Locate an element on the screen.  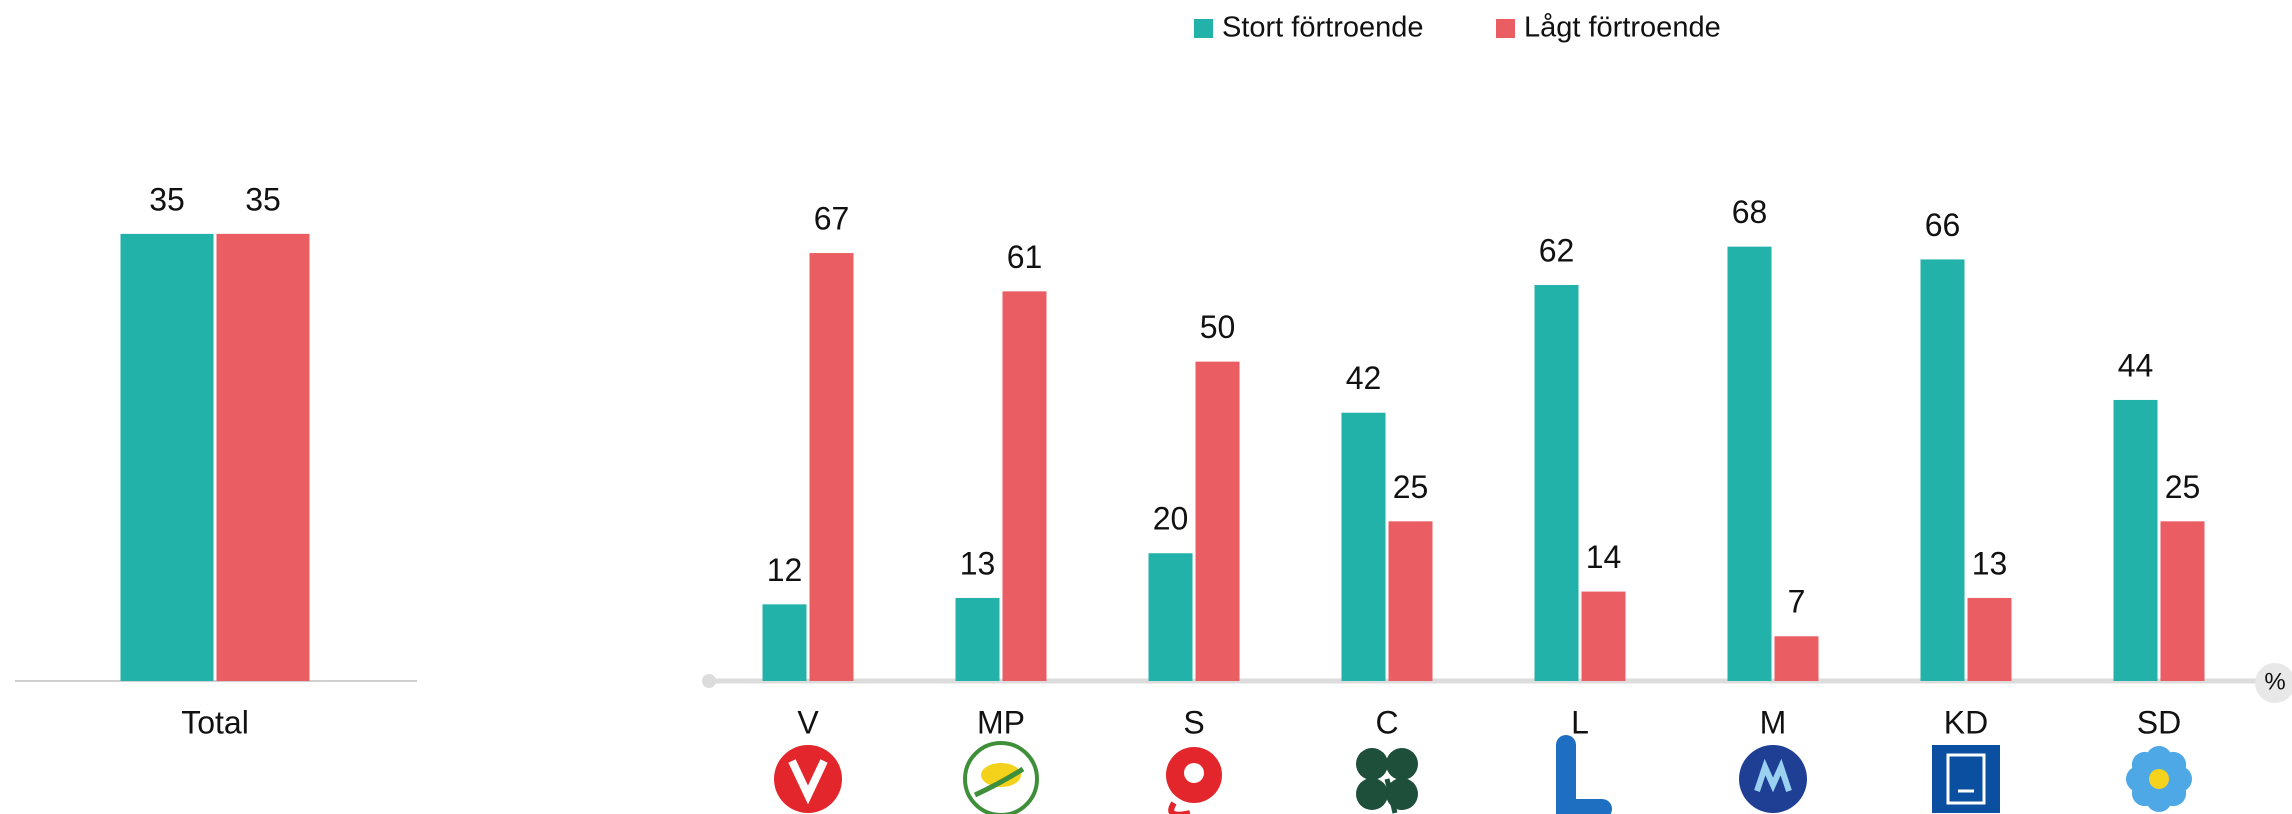
x-tick-label: C is located at coordinates (1386, 722).